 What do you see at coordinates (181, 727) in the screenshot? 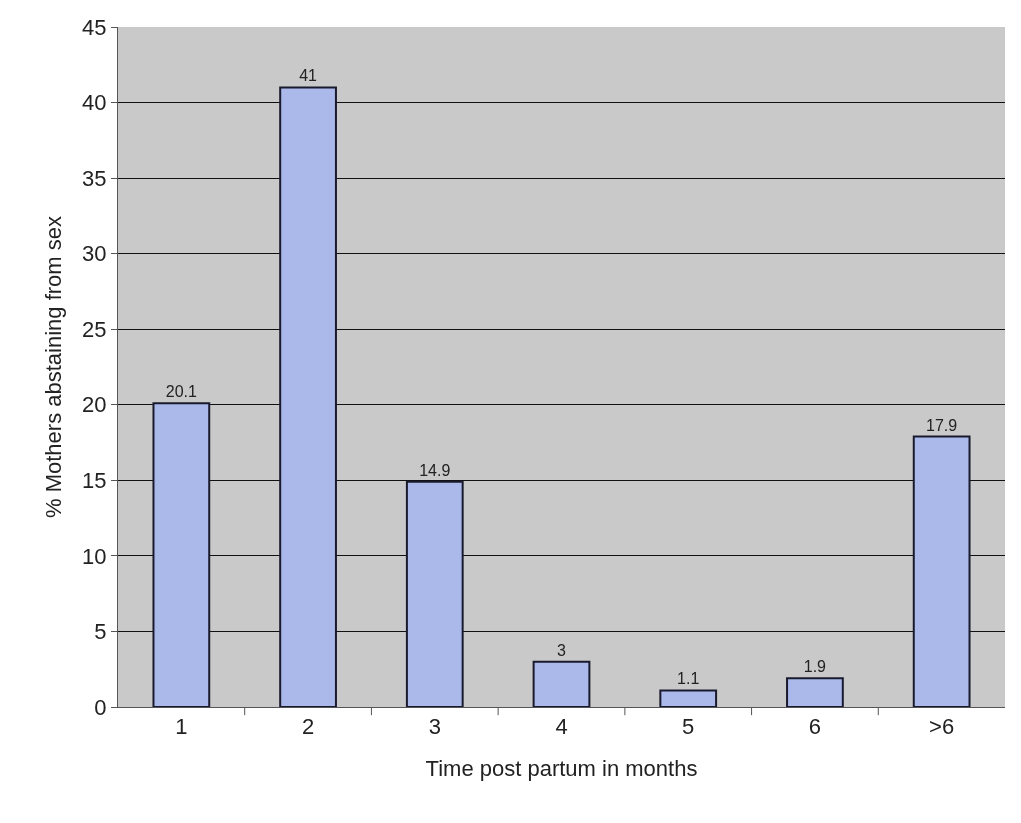
I see `x-tick-label: 1` at bounding box center [181, 727].